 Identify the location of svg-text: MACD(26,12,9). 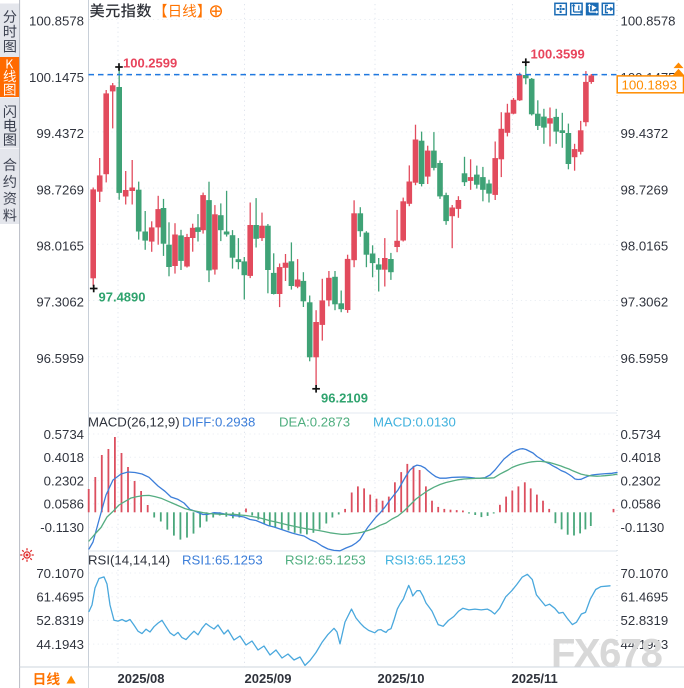
(134, 422).